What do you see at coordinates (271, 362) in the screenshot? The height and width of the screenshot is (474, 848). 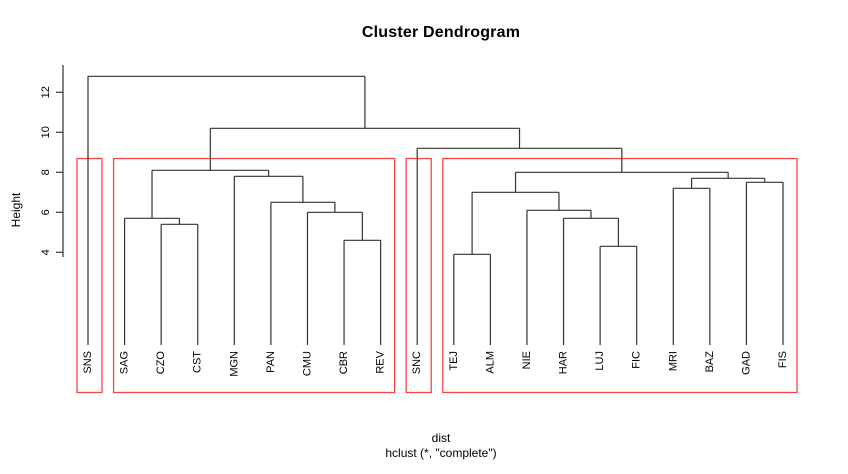 I see `leaf-label: PAN` at bounding box center [271, 362].